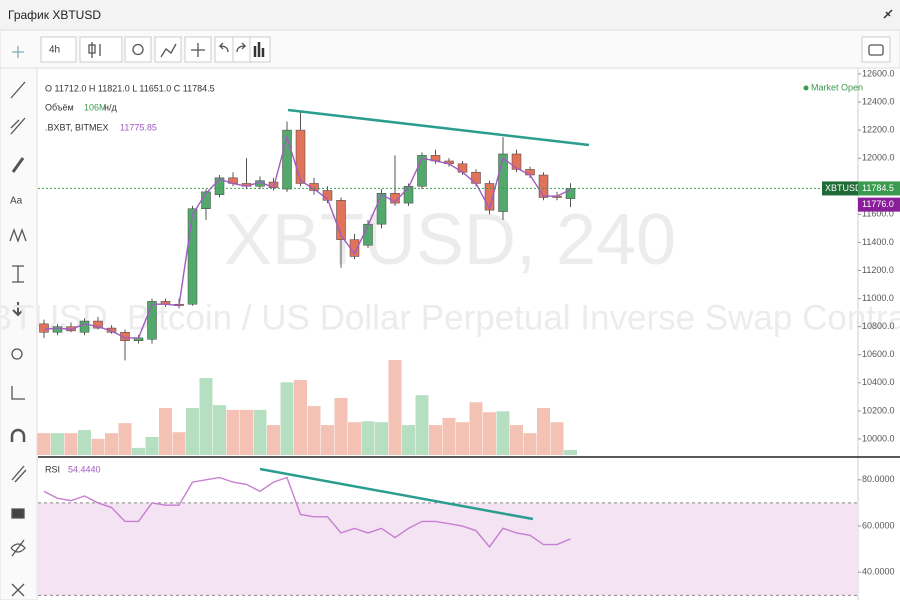 This screenshot has height=600, width=900. I want to click on market-dot, so click(806, 88).